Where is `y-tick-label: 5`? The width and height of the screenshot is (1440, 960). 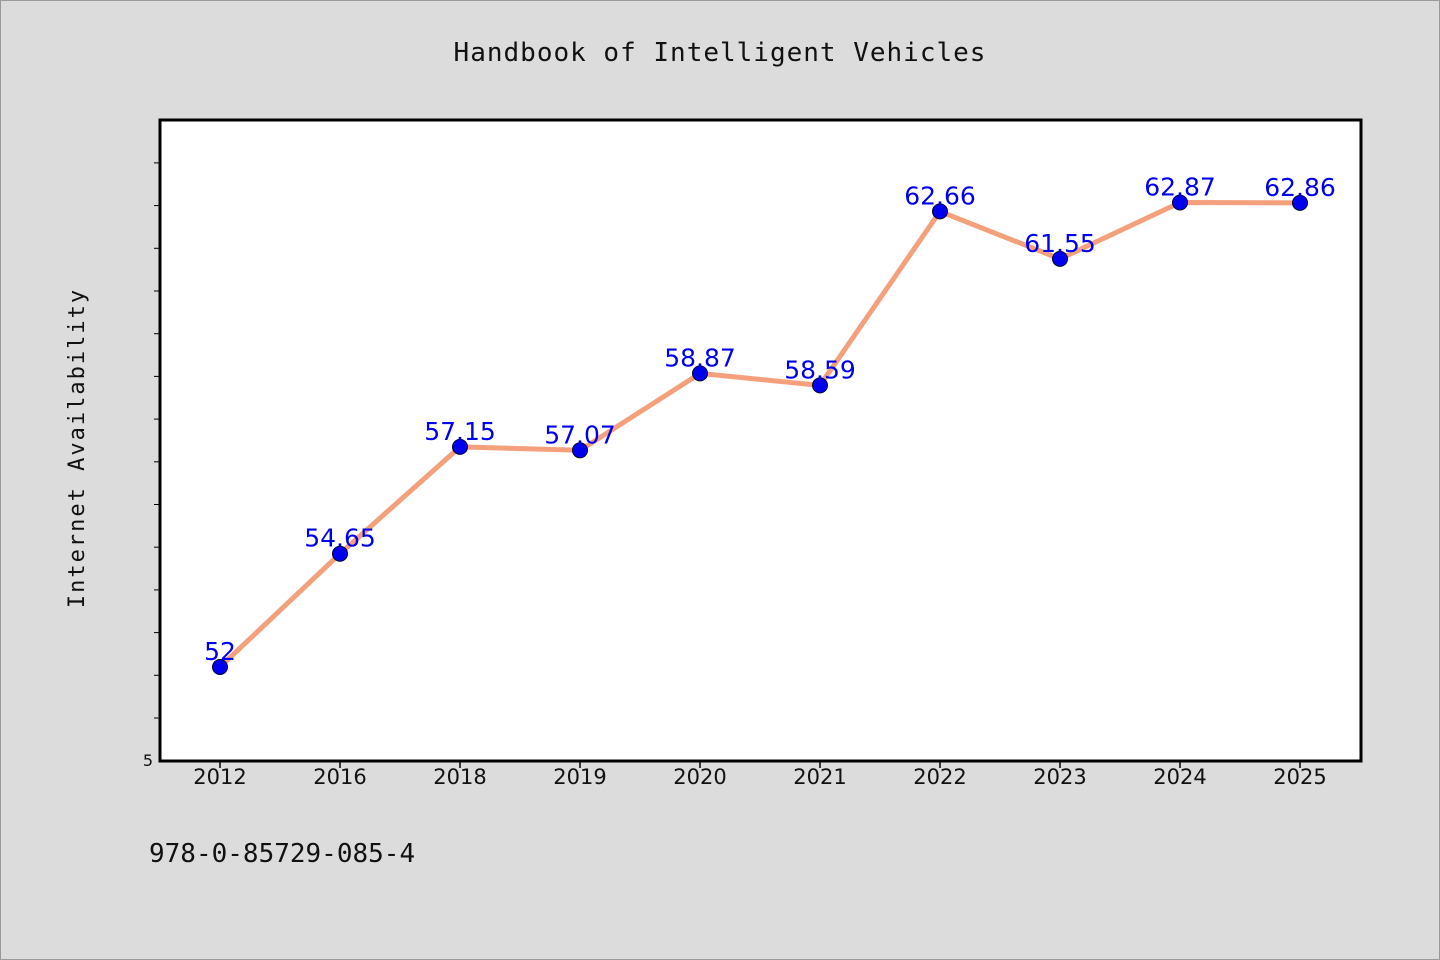 y-tick-label: 5 is located at coordinates (148, 760).